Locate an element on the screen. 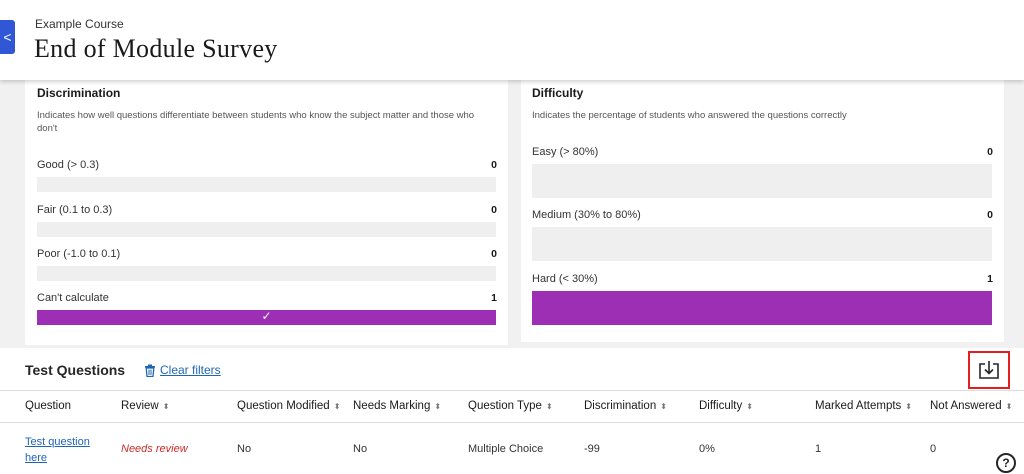 This screenshot has width=1024, height=474. discrimination-fair-label: Fair (0.1 to 0.3) is located at coordinates (75, 210).